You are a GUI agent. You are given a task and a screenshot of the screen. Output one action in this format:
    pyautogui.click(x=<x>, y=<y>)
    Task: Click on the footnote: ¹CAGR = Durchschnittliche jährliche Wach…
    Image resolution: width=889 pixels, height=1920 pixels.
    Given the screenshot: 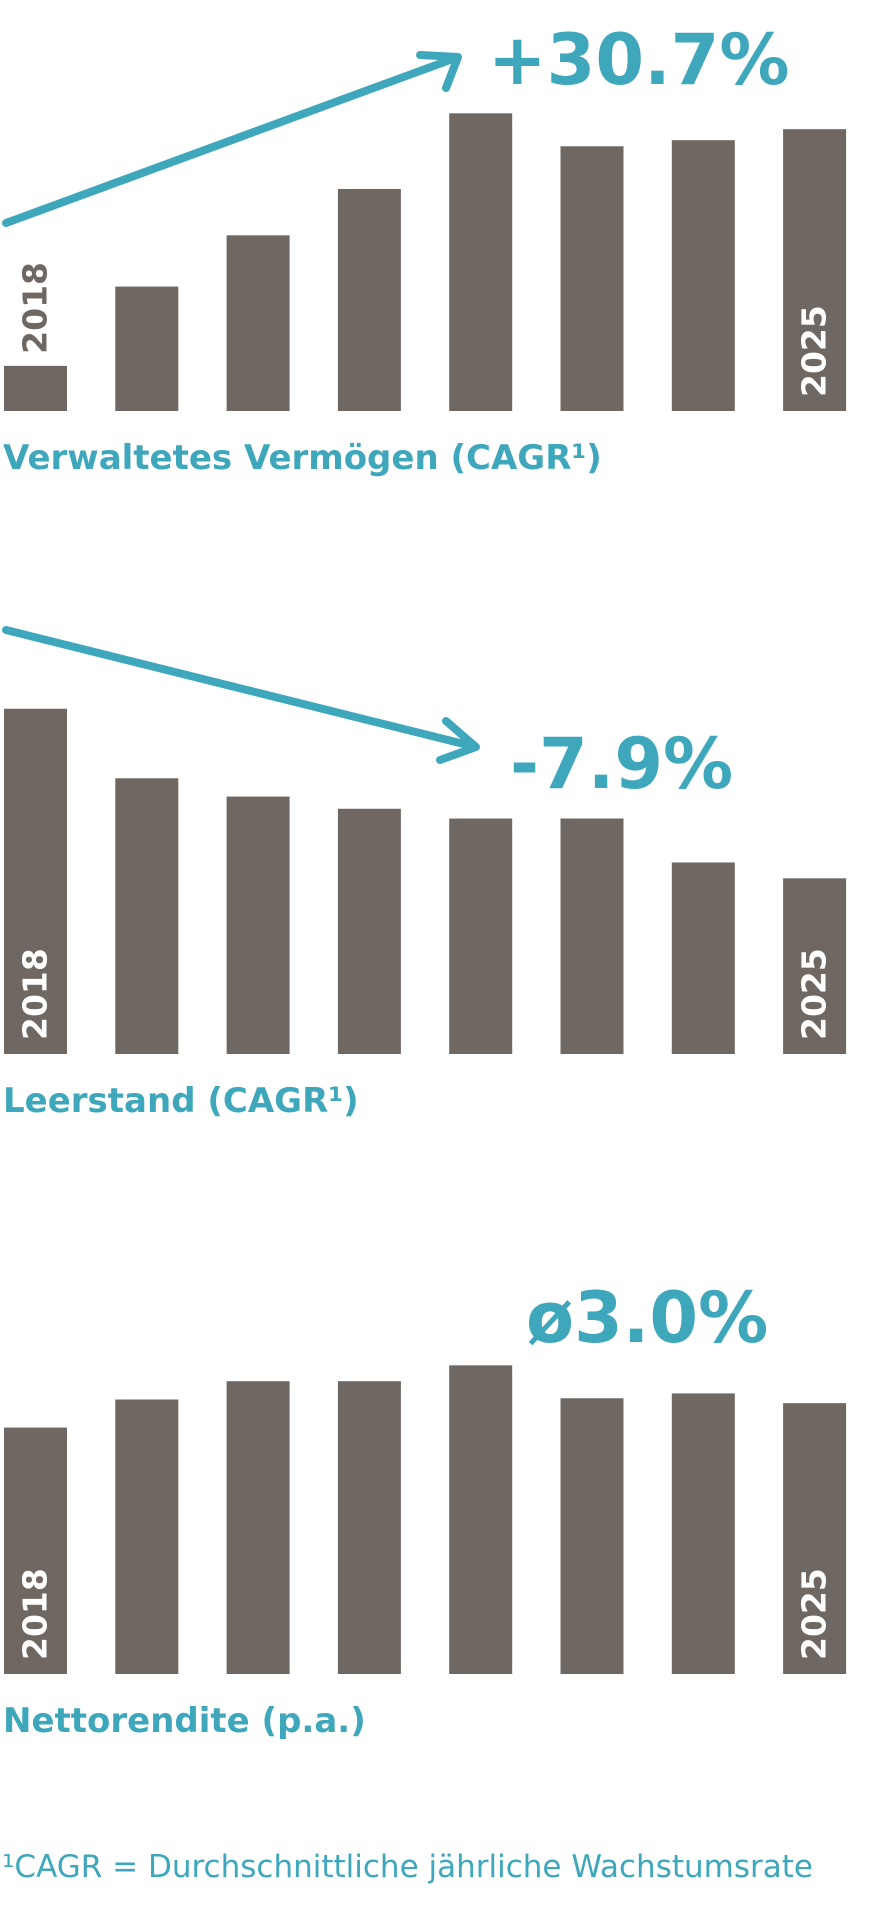 What is the action you would take?
    pyautogui.click(x=407, y=1867)
    